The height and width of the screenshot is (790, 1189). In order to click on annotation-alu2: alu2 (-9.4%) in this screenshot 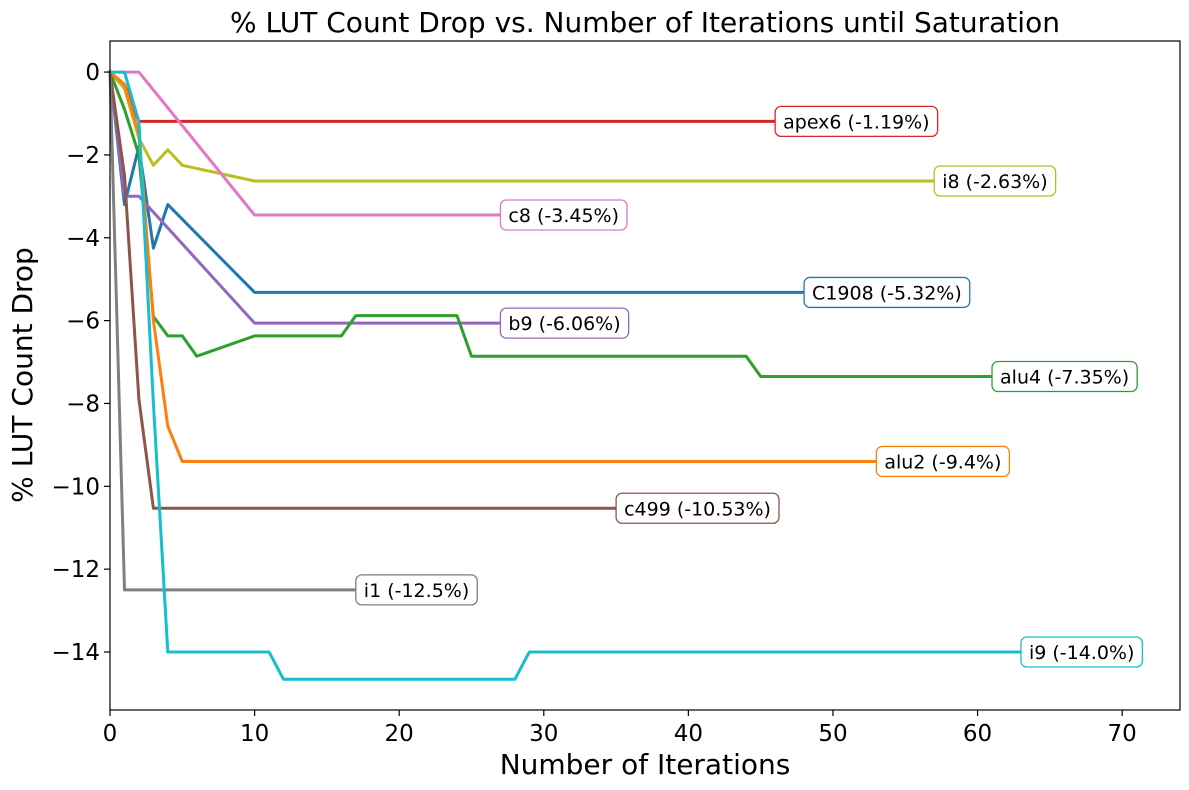, I will do `click(943, 461)`.